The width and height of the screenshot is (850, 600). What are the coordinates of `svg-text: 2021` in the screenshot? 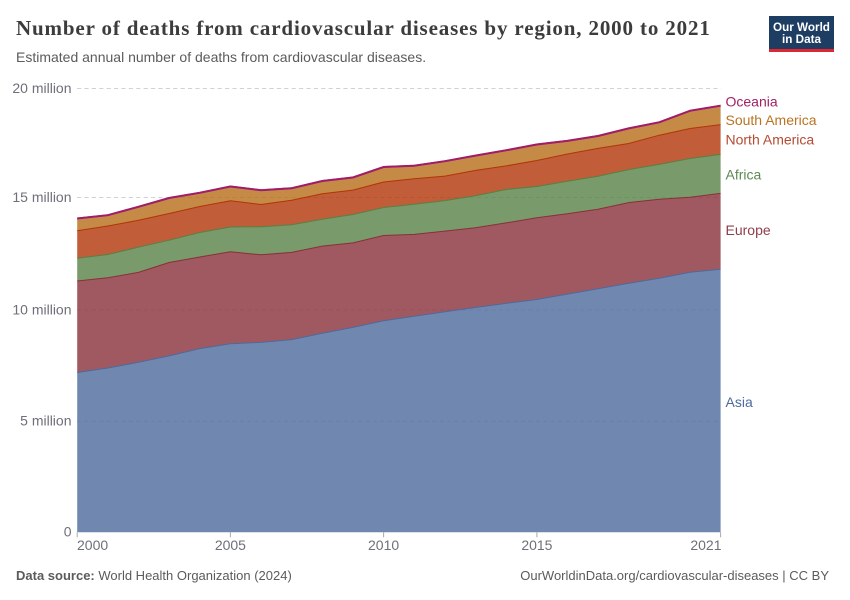 It's located at (705, 545).